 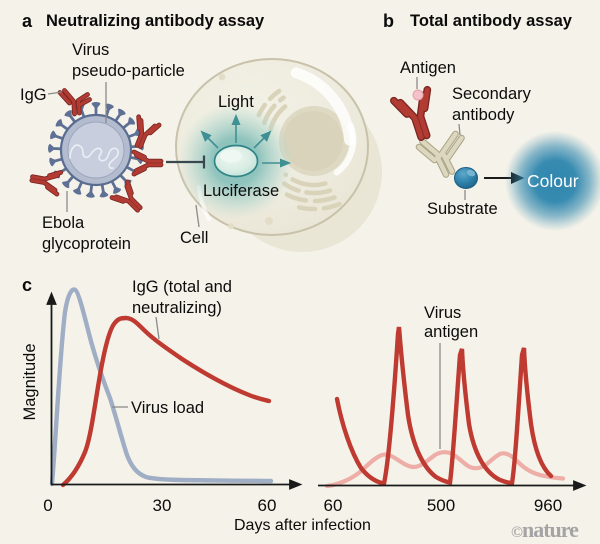 What do you see at coordinates (483, 115) in the screenshot?
I see `svg-text: antibody` at bounding box center [483, 115].